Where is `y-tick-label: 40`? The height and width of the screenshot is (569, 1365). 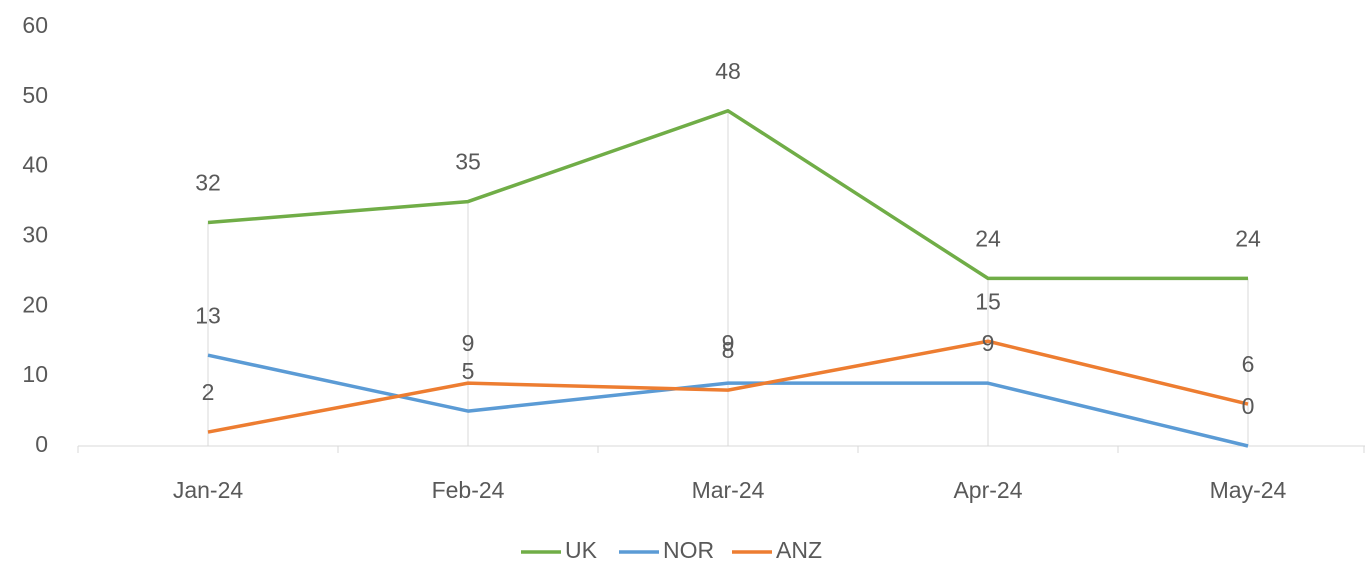 y-tick-label: 40 is located at coordinates (35, 165).